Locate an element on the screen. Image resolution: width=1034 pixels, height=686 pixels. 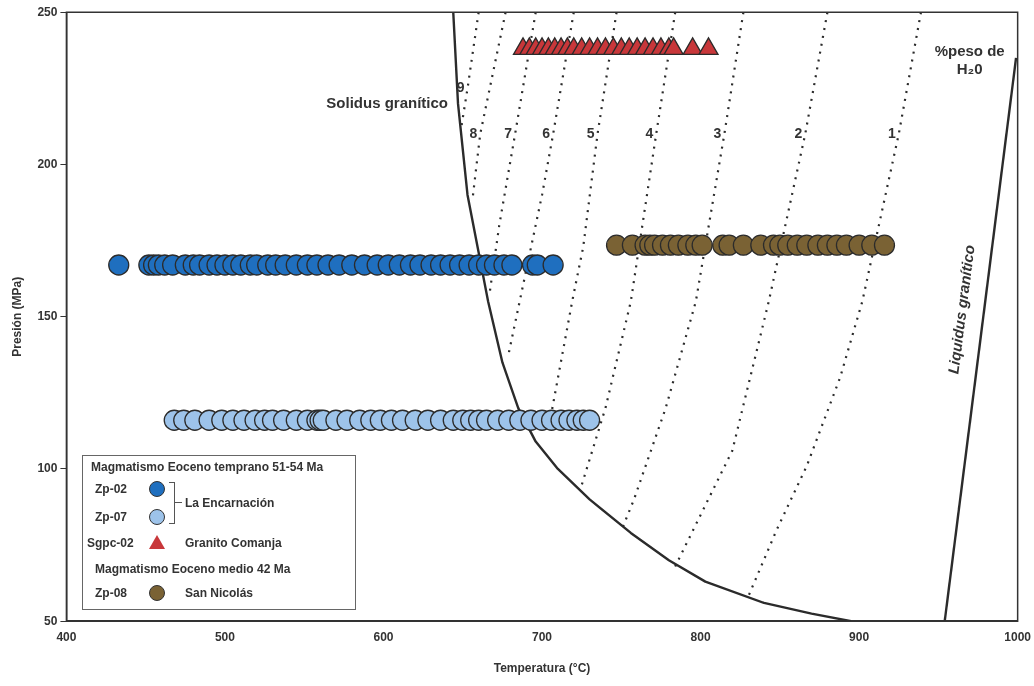
legend-title: Magmatismo Eoceno temprano 51-54 Ma is located at coordinates (207, 467).